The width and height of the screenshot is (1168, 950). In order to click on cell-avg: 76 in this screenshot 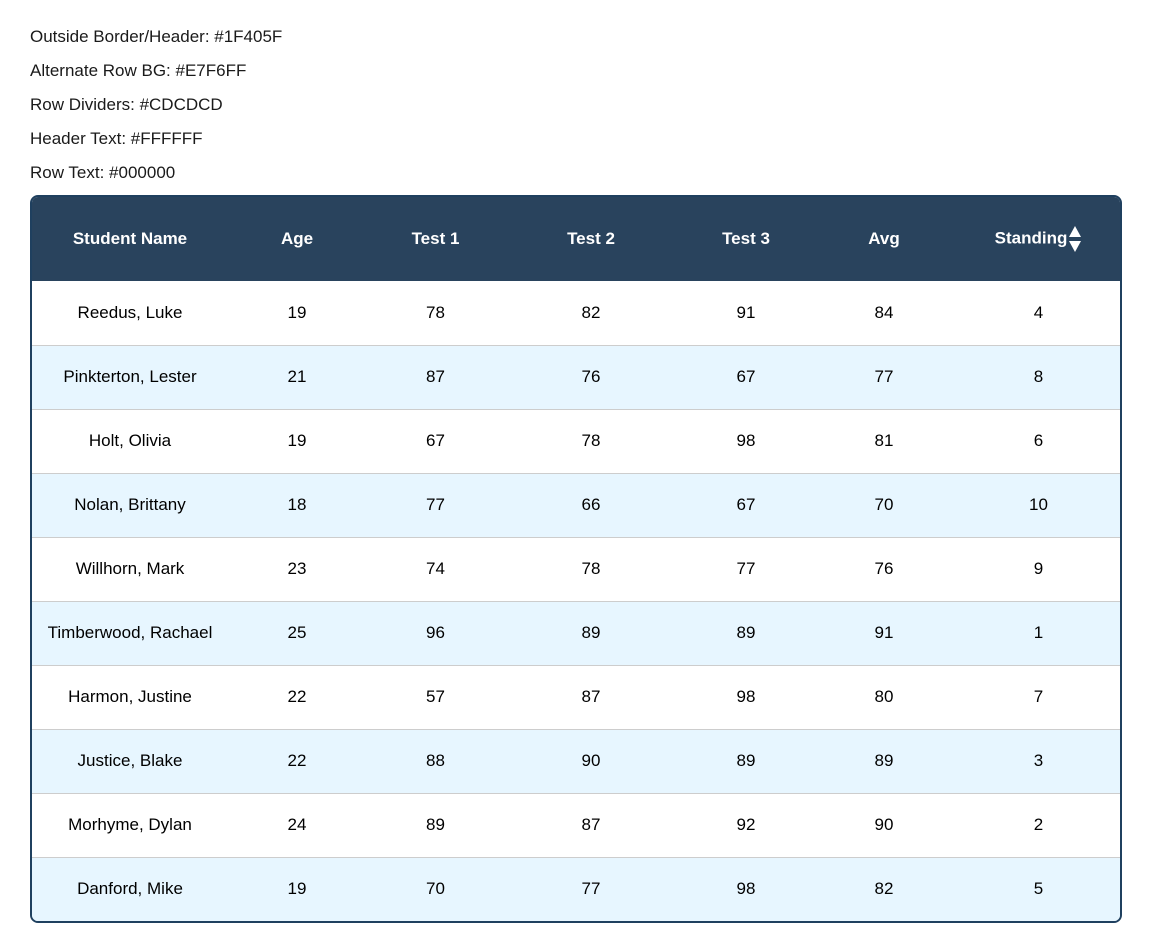, I will do `click(884, 568)`.